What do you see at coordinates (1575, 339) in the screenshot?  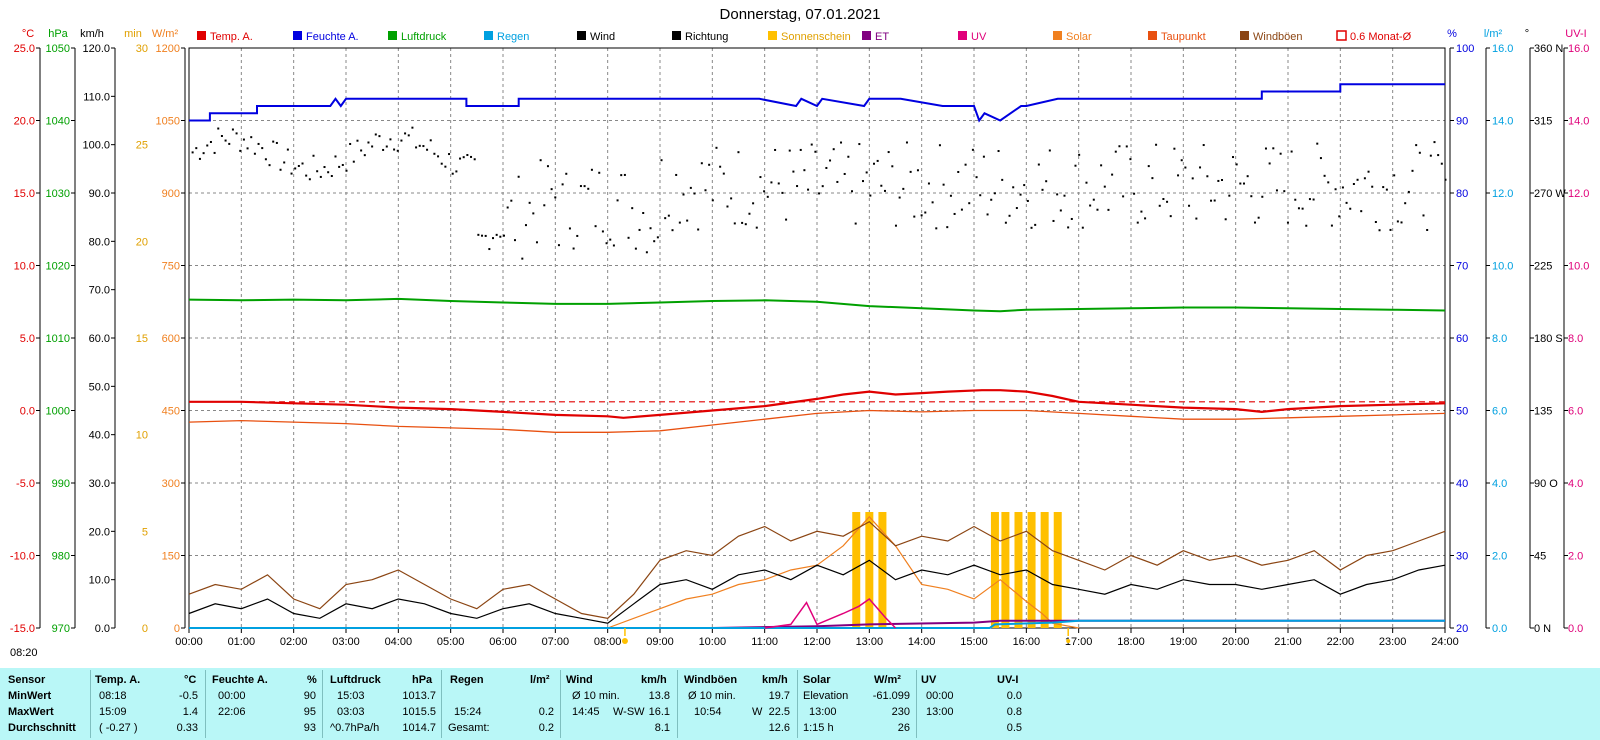 I see `uv-axis-tick-label: 8.0` at bounding box center [1575, 339].